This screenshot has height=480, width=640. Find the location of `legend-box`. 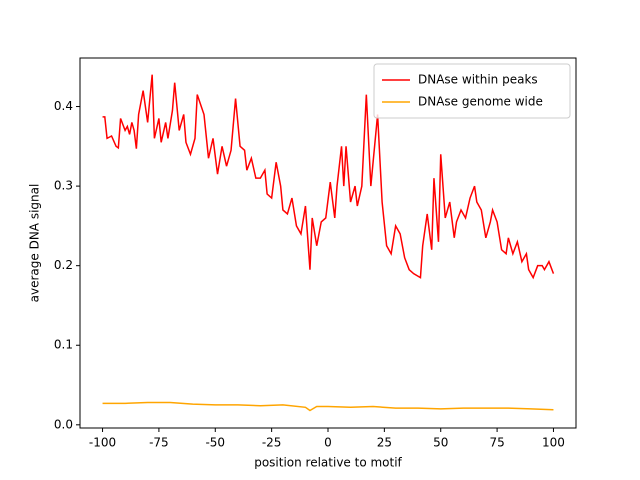

legend-box is located at coordinates (472, 91).